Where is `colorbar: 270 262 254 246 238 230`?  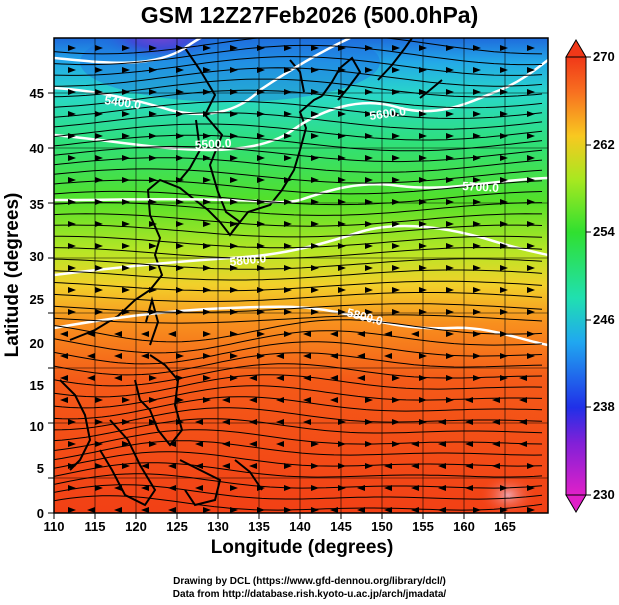
colorbar: 270 262 254 246 238 230 is located at coordinates (590, 276).